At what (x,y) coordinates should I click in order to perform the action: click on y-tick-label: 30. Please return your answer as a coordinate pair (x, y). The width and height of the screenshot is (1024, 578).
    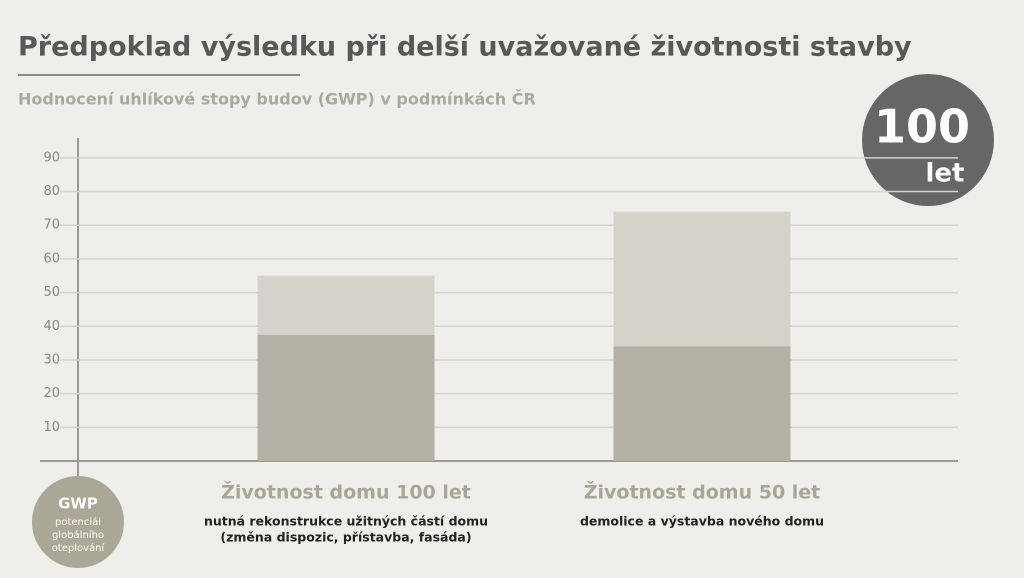
    Looking at the image, I should click on (51, 359).